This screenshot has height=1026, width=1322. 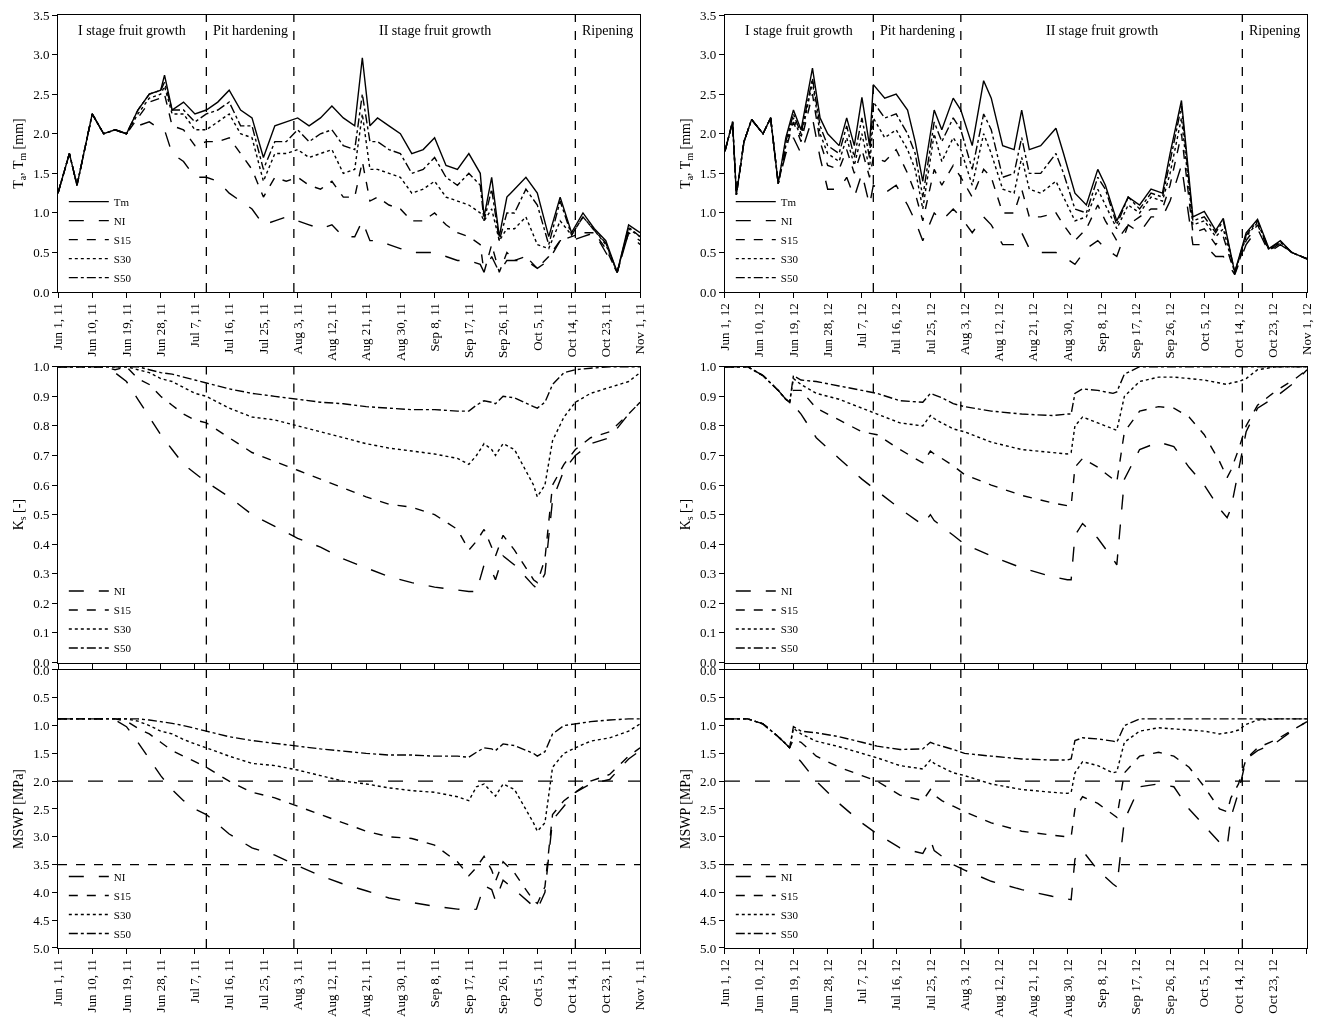 I want to click on x-tick-label: Sep 8, 11, so click(x=434, y=327).